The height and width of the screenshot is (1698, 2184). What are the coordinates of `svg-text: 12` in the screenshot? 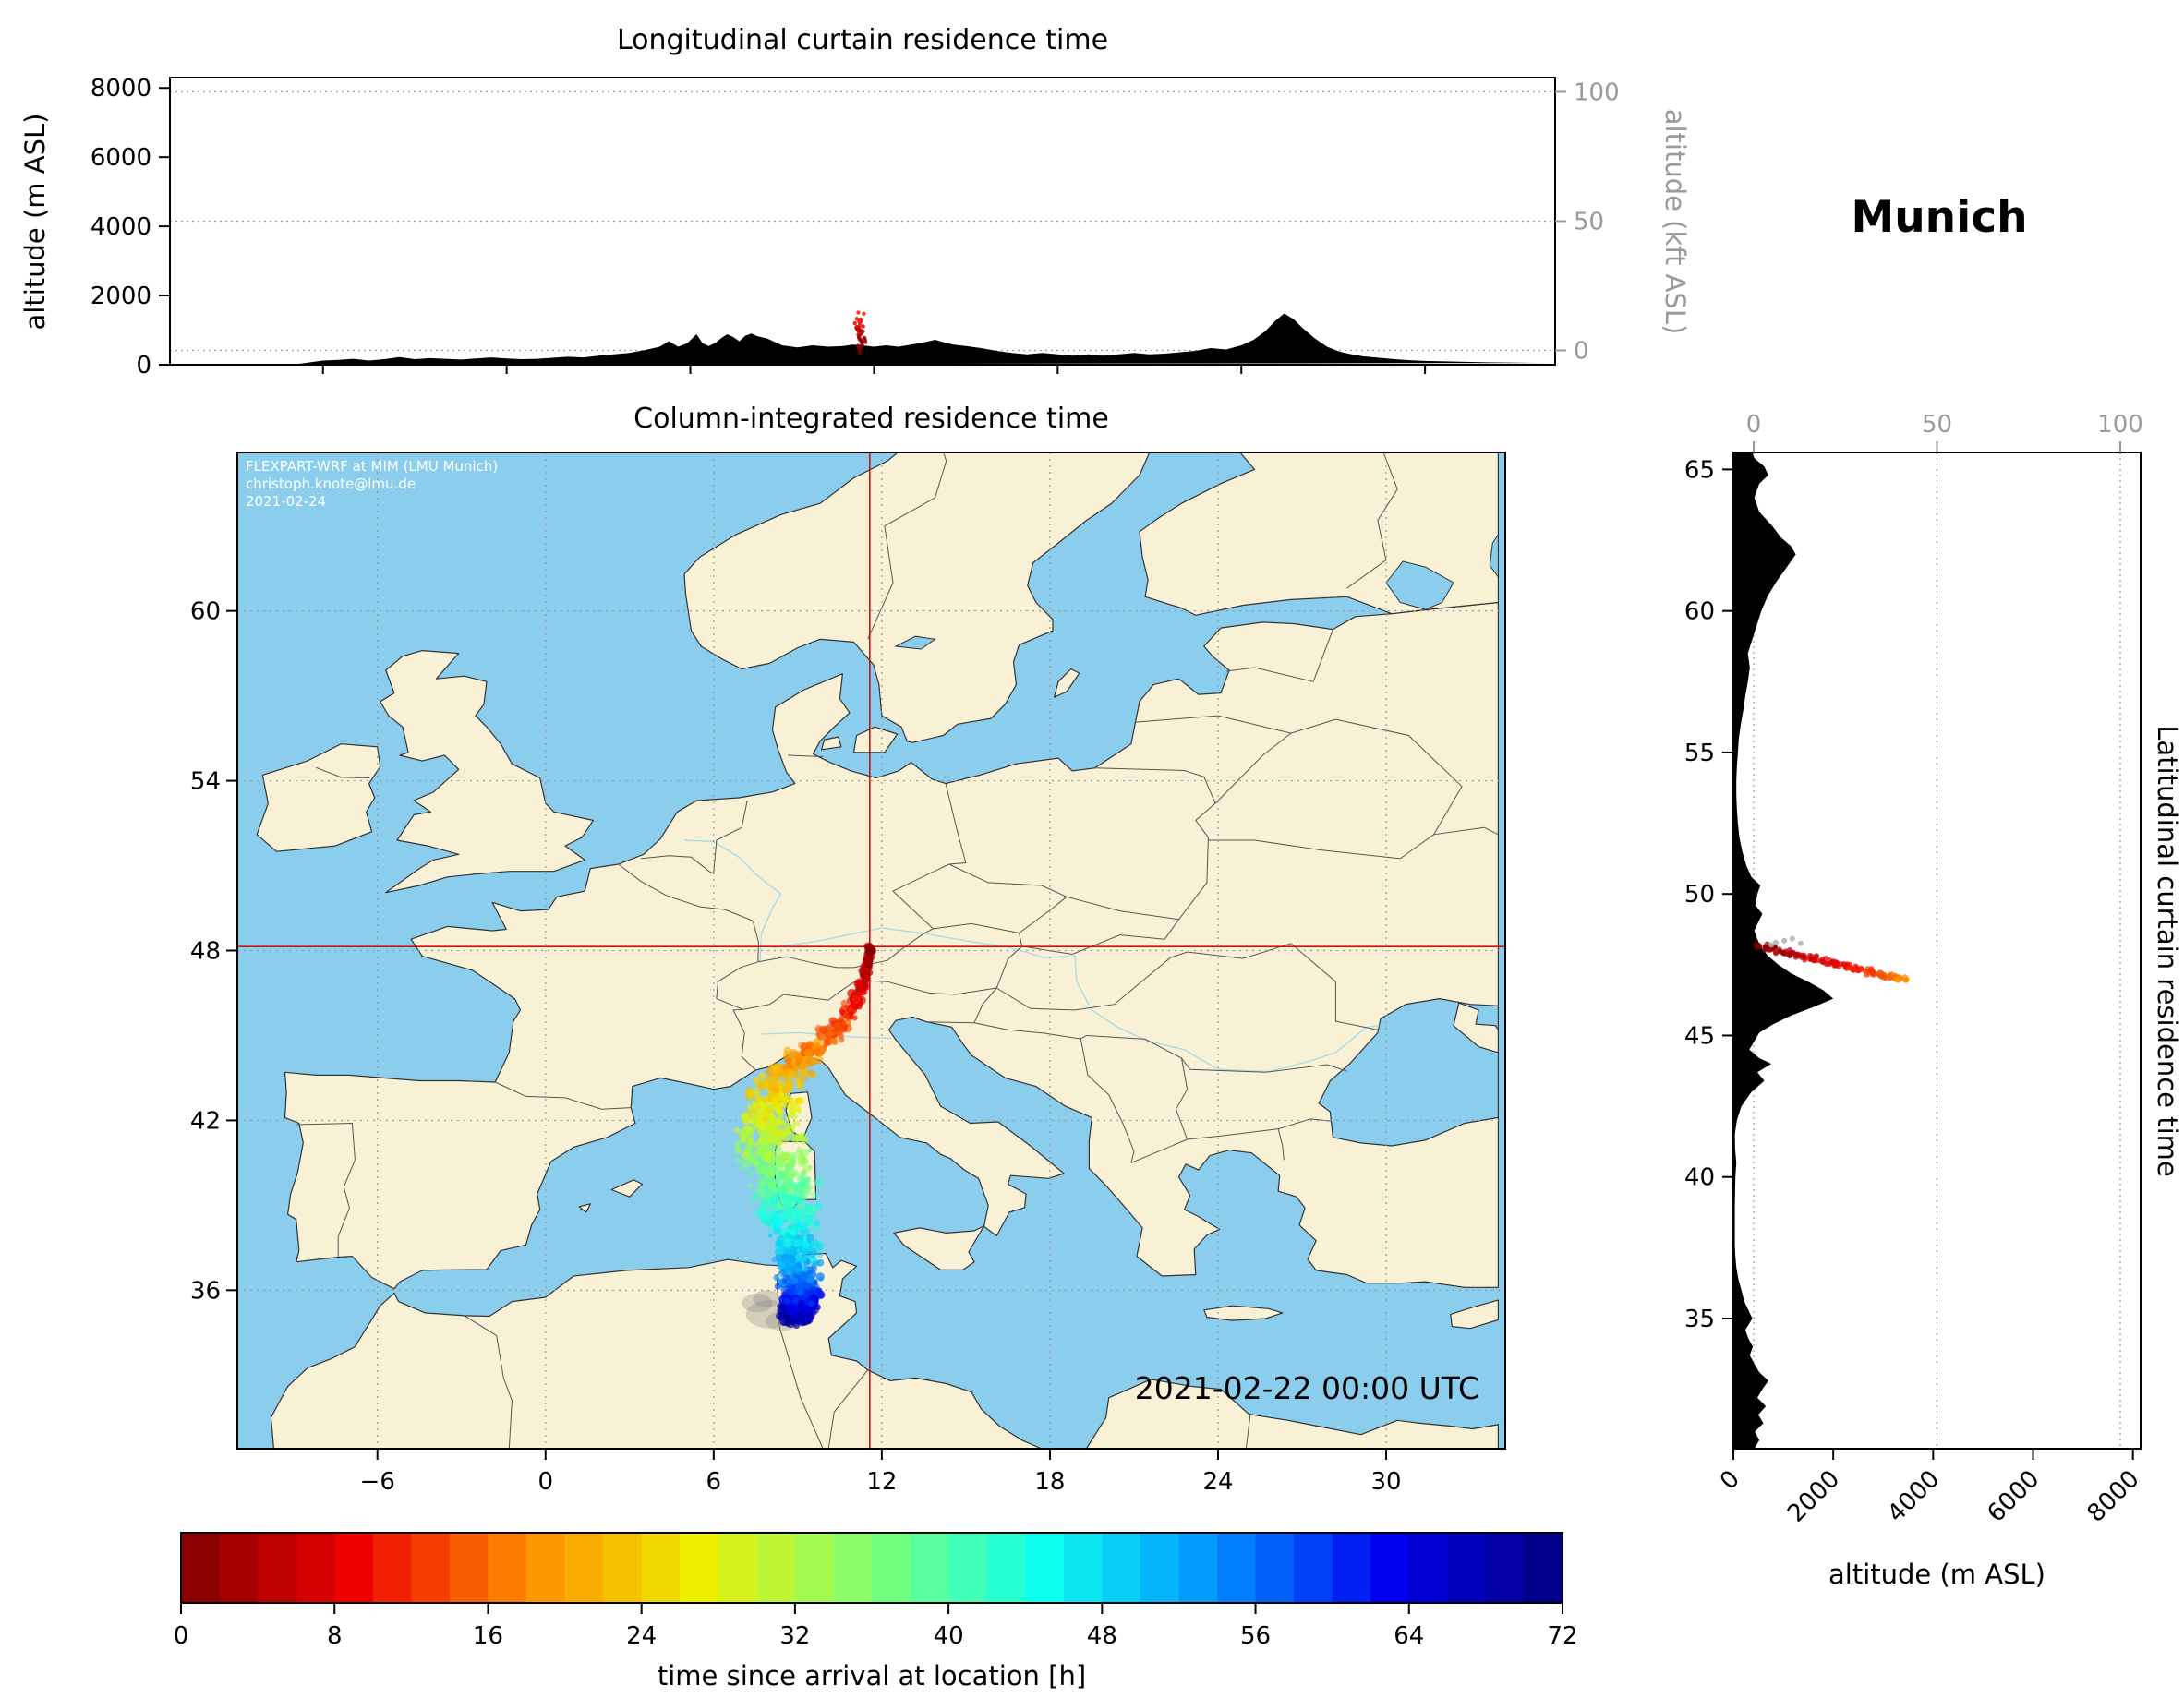 It's located at (881, 1482).